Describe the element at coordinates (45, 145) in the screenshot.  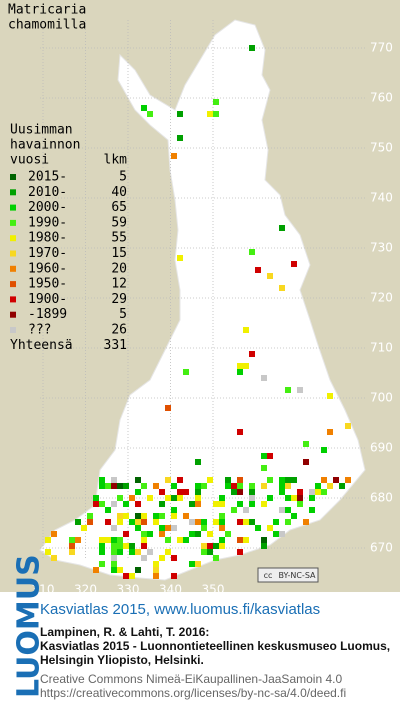
I see `legend-heading: havainnon` at that location.